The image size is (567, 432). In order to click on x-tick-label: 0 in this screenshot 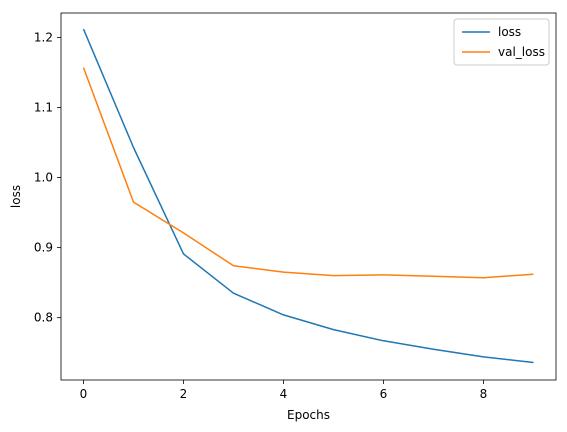, I will do `click(84, 394)`.